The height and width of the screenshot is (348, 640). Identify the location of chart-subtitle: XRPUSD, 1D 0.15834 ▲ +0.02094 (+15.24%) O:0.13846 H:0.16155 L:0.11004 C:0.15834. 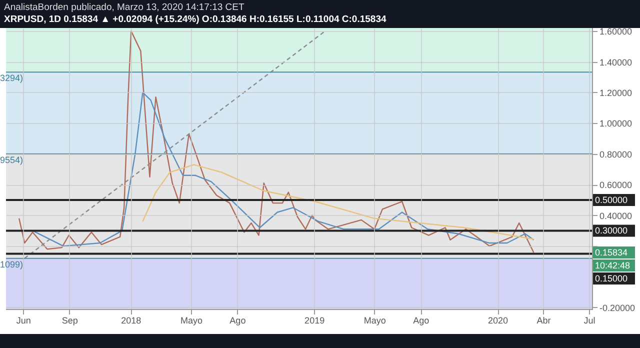
(196, 20).